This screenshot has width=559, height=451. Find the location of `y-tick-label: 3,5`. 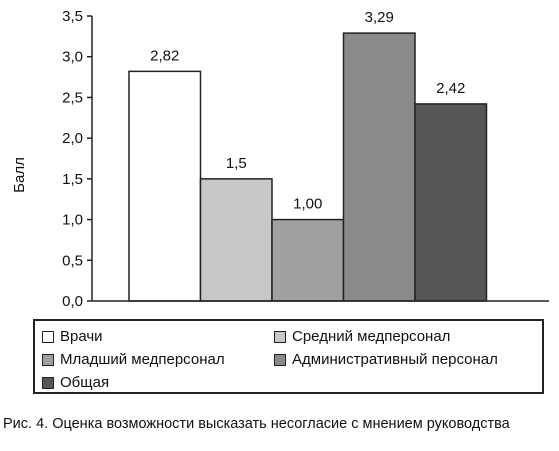

y-tick-label: 3,5 is located at coordinates (72, 16).